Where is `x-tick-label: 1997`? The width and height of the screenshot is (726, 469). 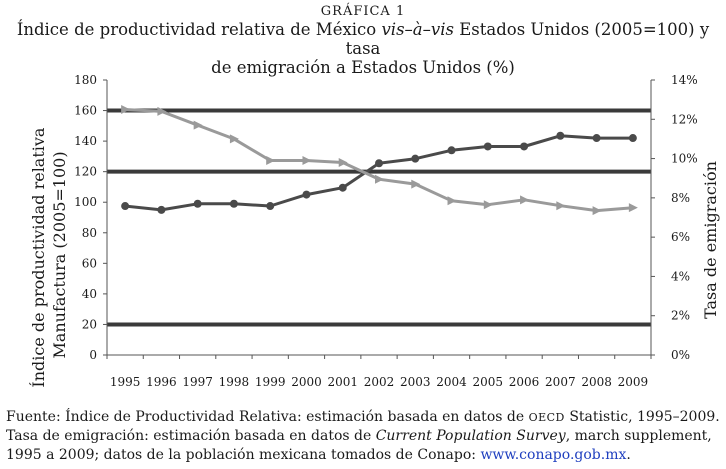 x-tick-label: 1997 is located at coordinates (197, 382).